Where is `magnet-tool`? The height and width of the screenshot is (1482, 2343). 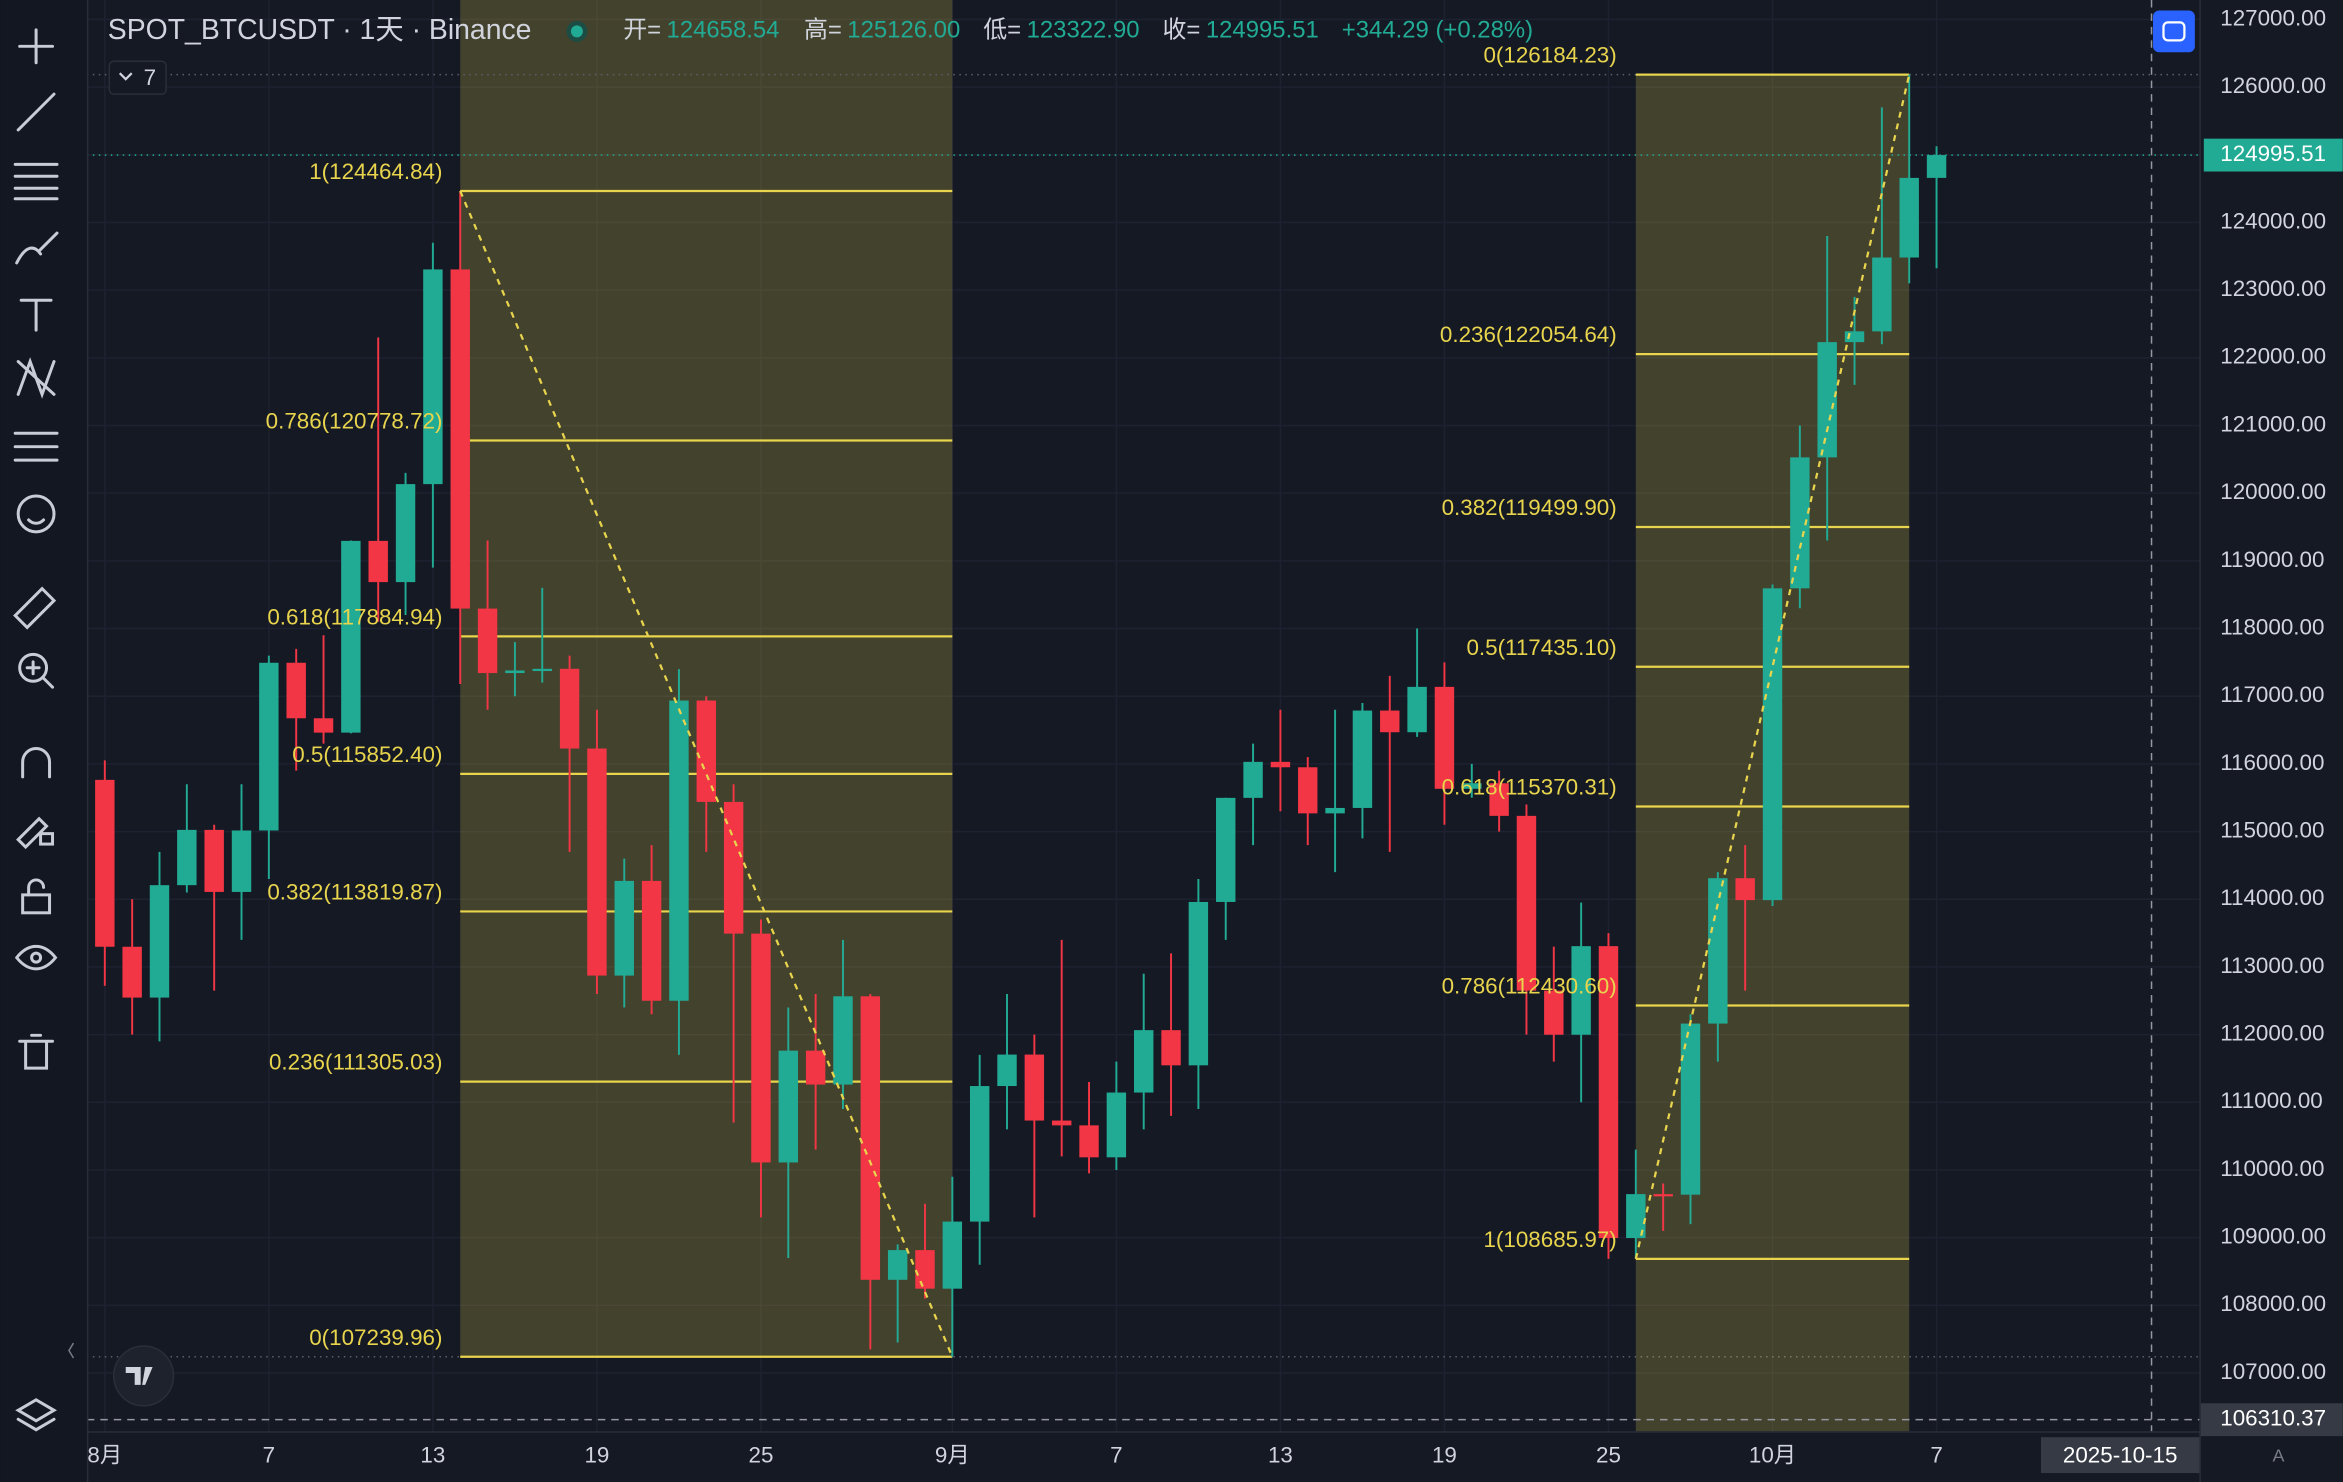
magnet-tool is located at coordinates (36, 762).